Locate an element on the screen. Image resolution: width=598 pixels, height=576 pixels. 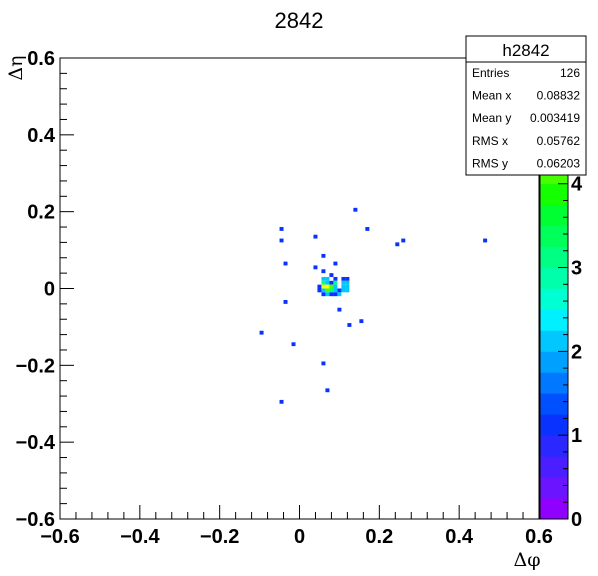
histogram-bins is located at coordinates (373, 305).